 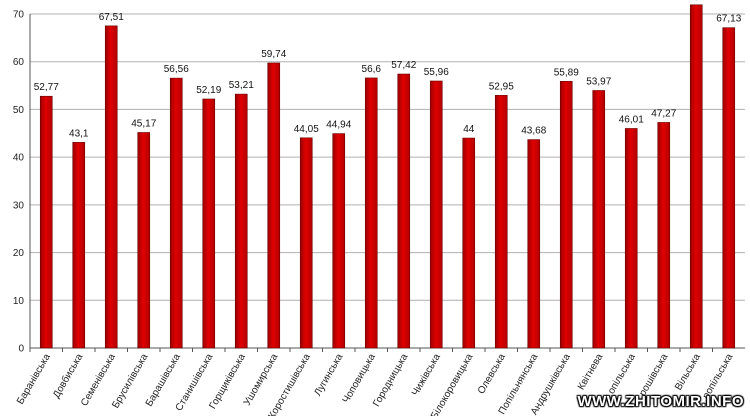 What do you see at coordinates (111, 17) in the screenshot?
I see `data-label: 67,51` at bounding box center [111, 17].